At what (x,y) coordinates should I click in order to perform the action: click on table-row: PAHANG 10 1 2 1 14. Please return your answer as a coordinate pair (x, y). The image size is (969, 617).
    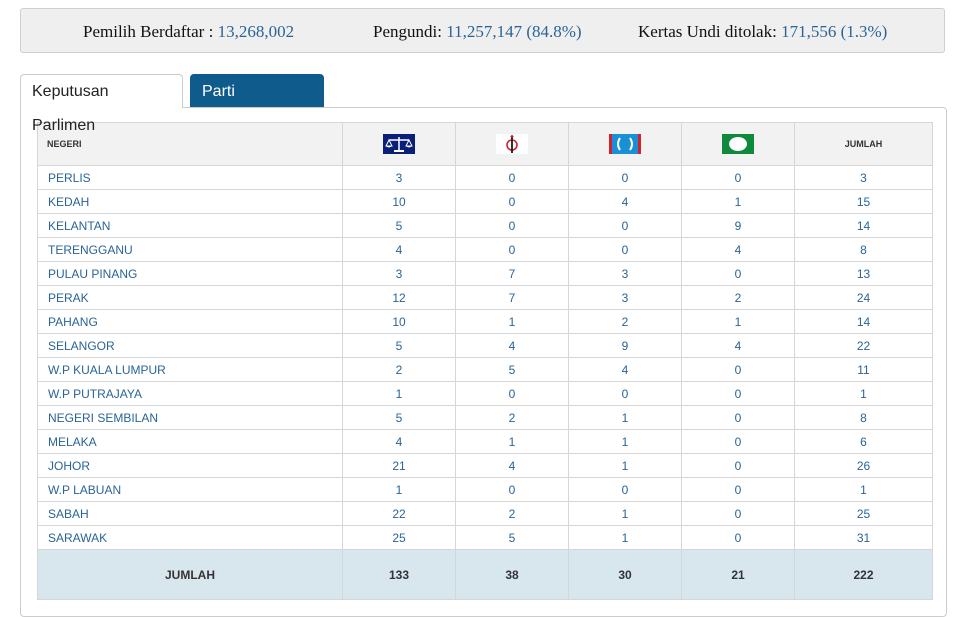
    Looking at the image, I should click on (485, 321).